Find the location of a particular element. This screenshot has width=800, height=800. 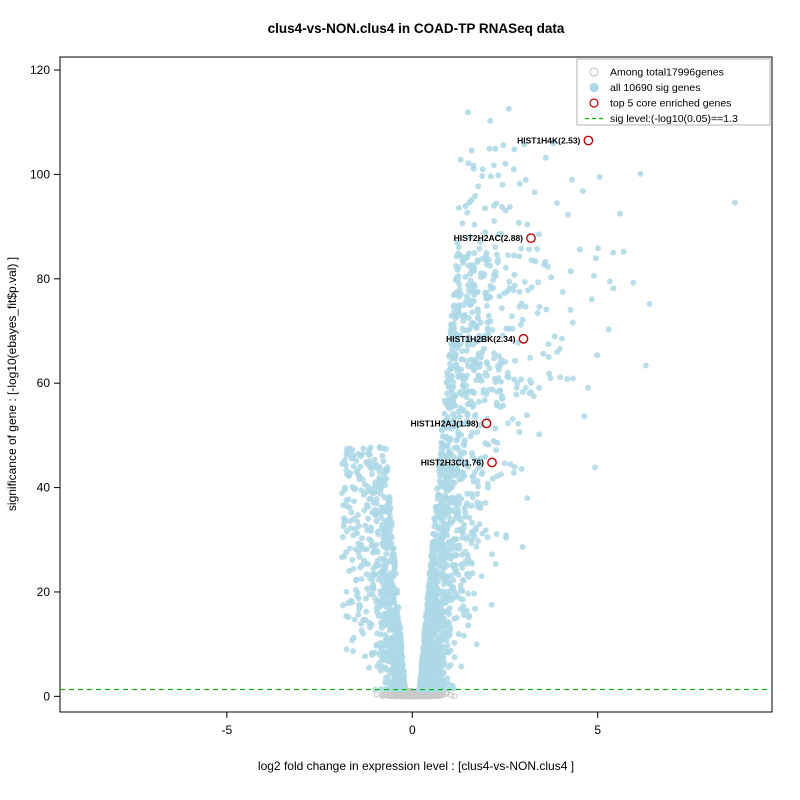

legend-item-label: Among total17996genes is located at coordinates (667, 73).